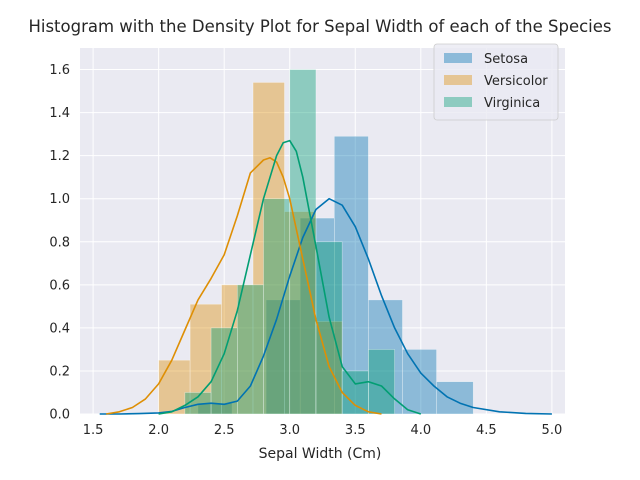 The image size is (640, 480). I want to click on versicolor-legend-swatch, so click(458, 80).